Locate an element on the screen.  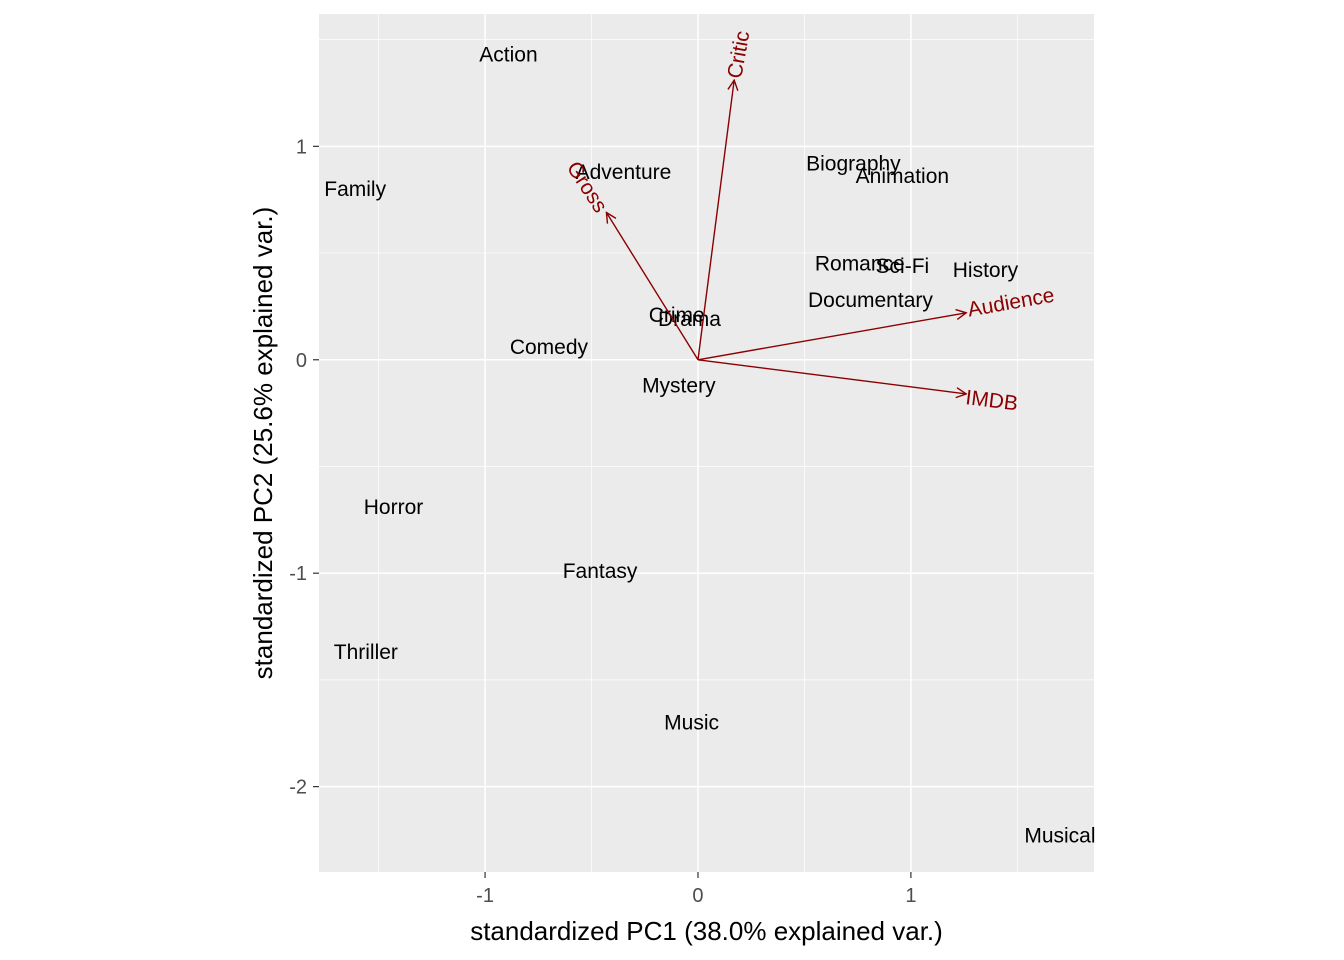
point-label: Drama is located at coordinates (689, 319).